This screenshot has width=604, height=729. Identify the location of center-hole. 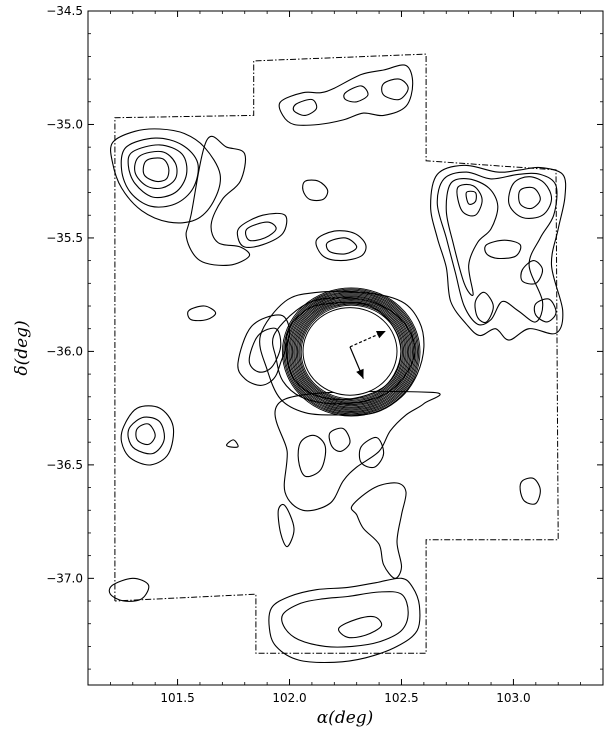
(350, 351).